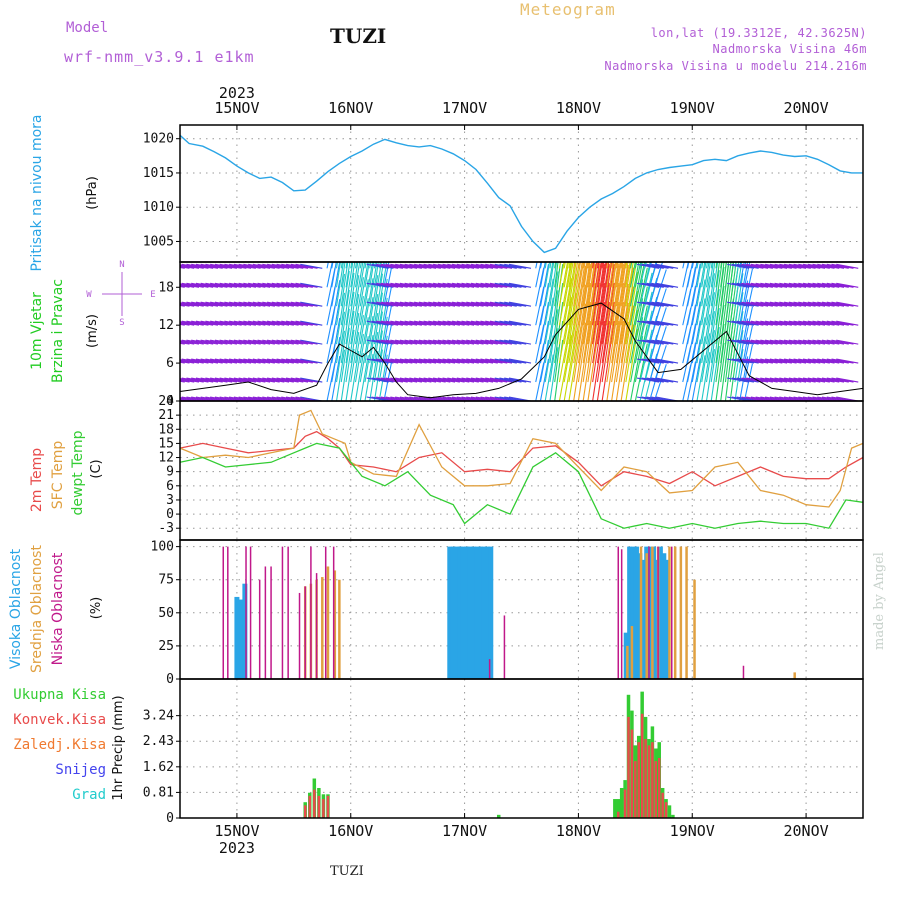 The height and width of the screenshot is (900, 900). What do you see at coordinates (578, 831) in the screenshot?
I see `x-tick-label-bottom: 18NOV` at bounding box center [578, 831].